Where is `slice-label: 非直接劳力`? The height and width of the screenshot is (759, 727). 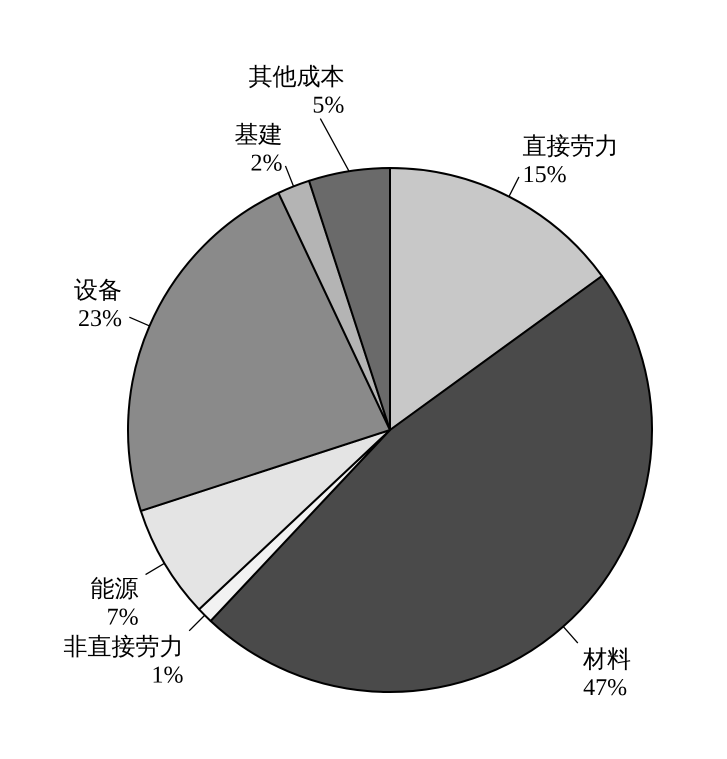
slice-label: 非直接劳力 is located at coordinates (124, 646).